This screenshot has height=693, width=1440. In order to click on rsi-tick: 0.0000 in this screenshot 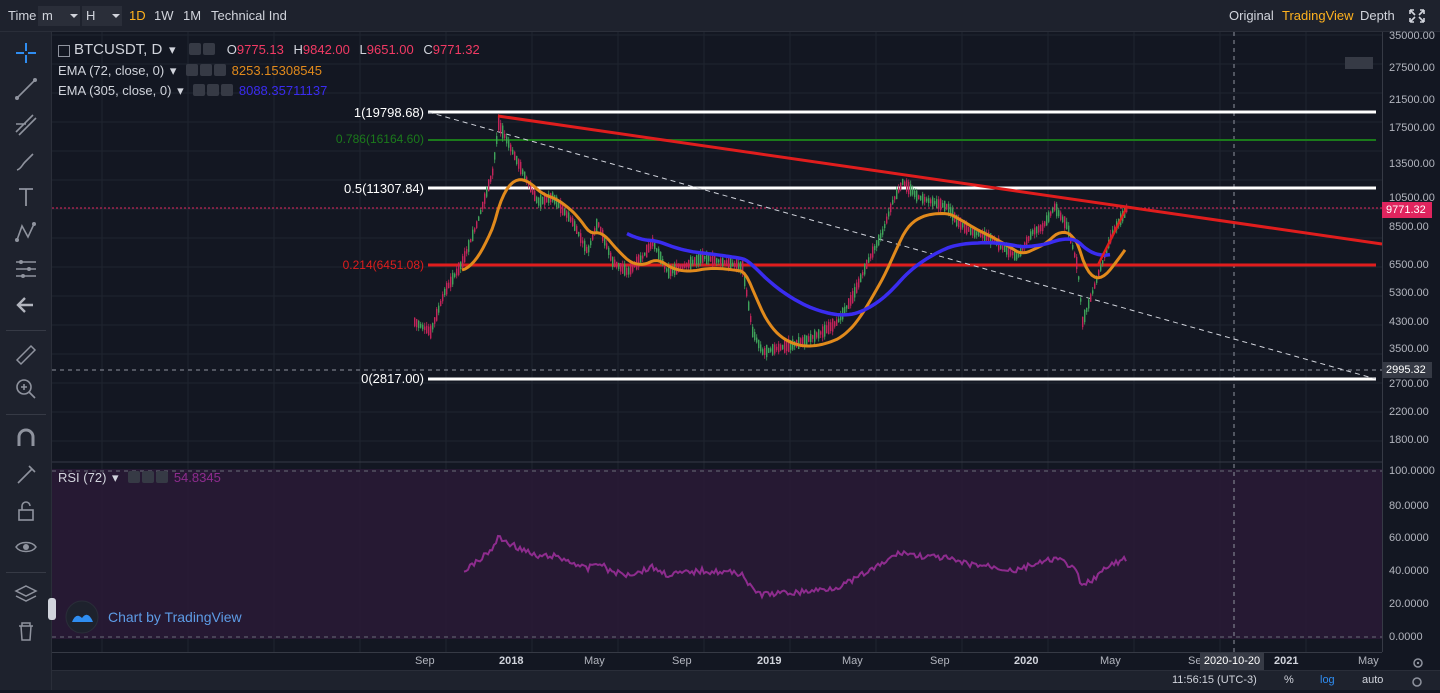, I will do `click(1406, 637)`.